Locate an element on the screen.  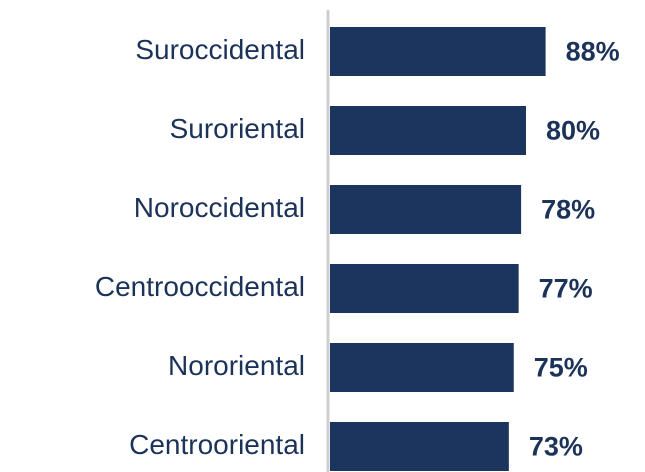
value-label: 73% is located at coordinates (556, 447).